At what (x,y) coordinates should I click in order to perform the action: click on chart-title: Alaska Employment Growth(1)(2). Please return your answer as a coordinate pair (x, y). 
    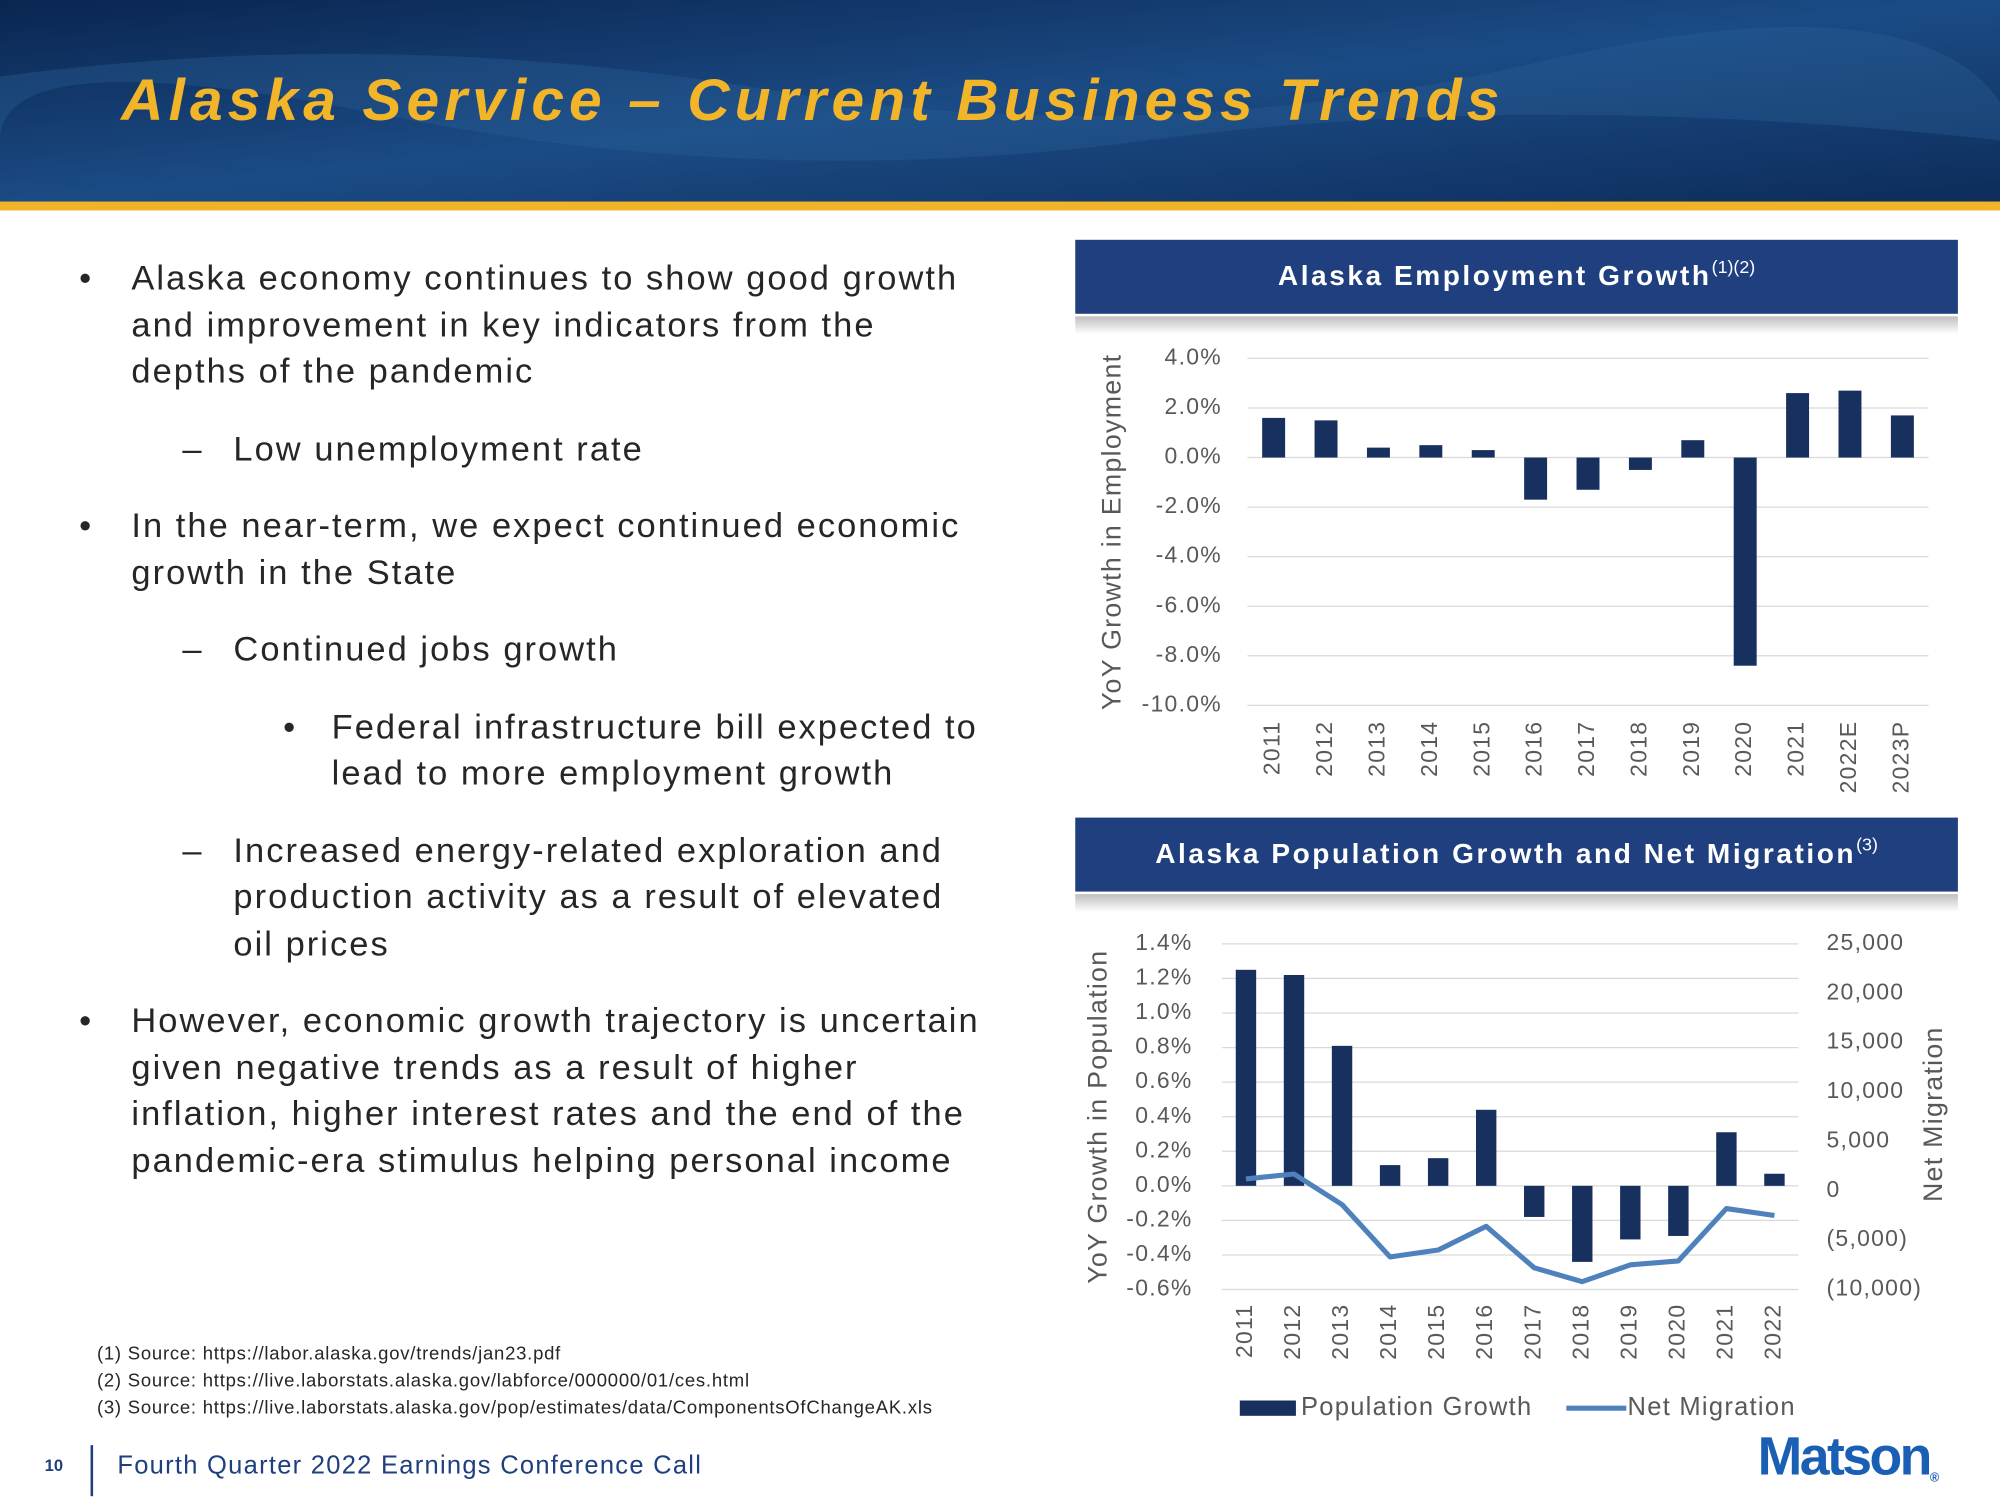
    Looking at the image, I should click on (1516, 274).